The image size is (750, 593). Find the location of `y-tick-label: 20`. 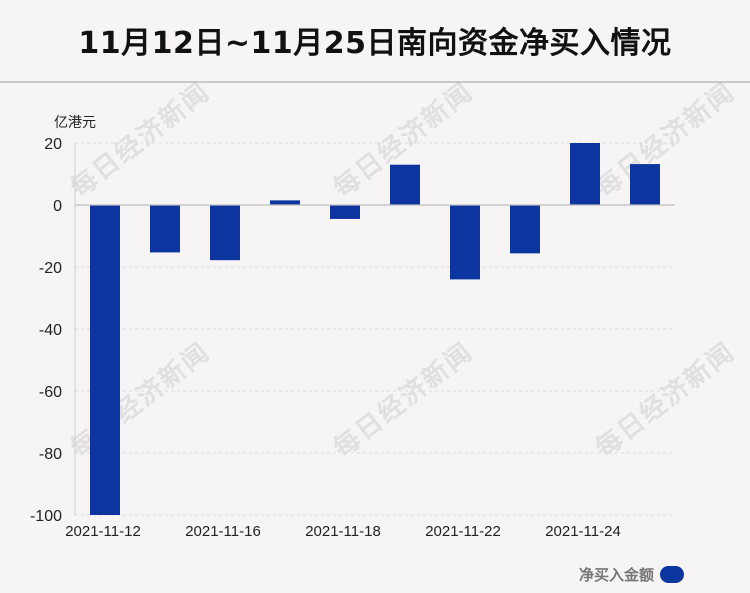

y-tick-label: 20 is located at coordinates (53, 144).